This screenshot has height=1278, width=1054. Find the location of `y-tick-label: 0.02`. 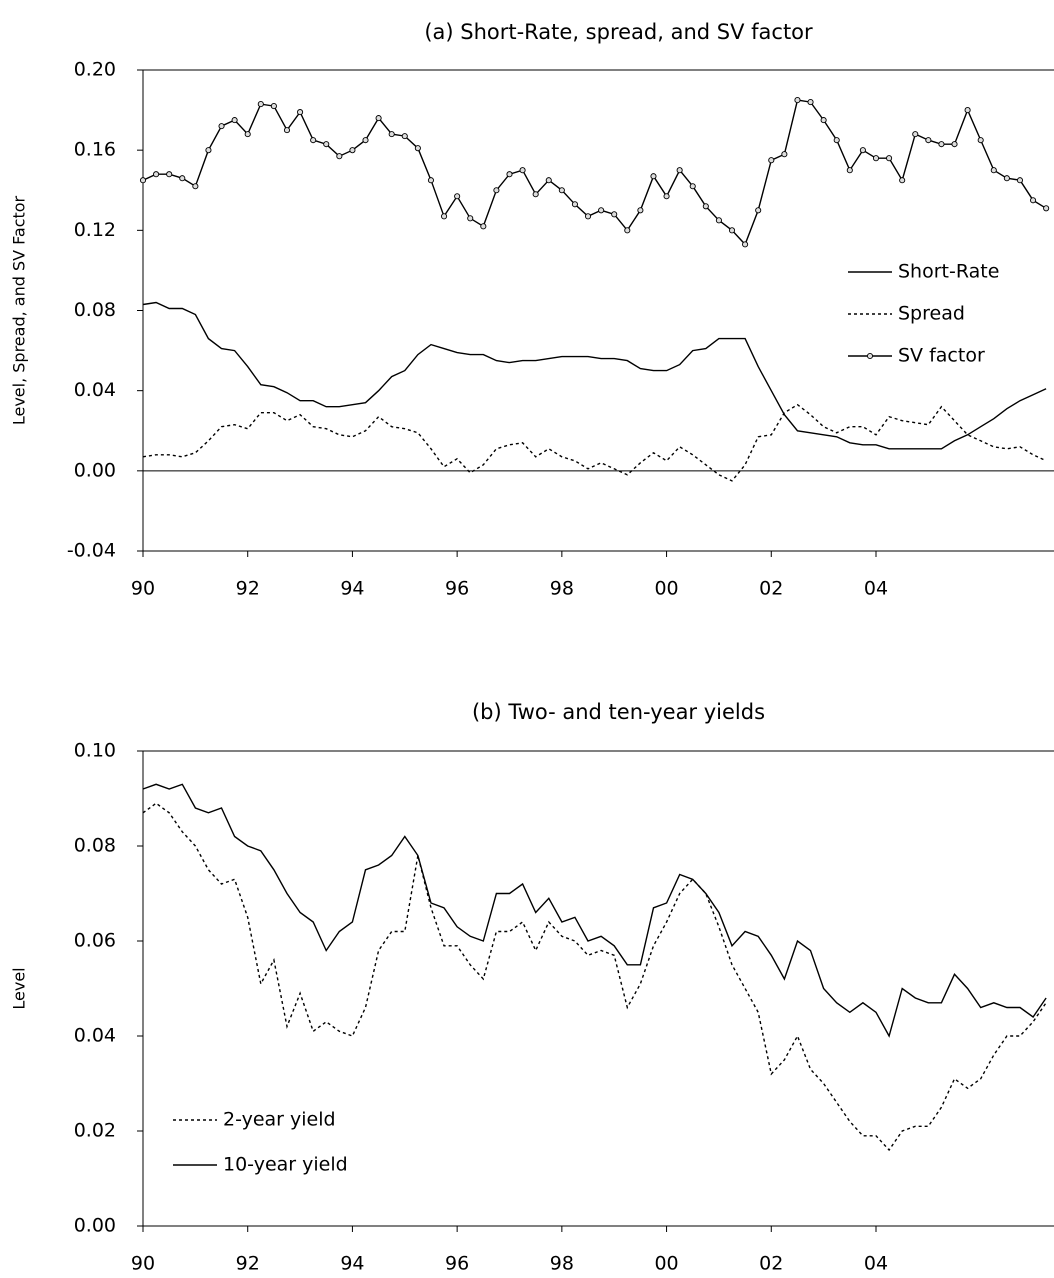

y-tick-label: 0.02 is located at coordinates (95, 1131).